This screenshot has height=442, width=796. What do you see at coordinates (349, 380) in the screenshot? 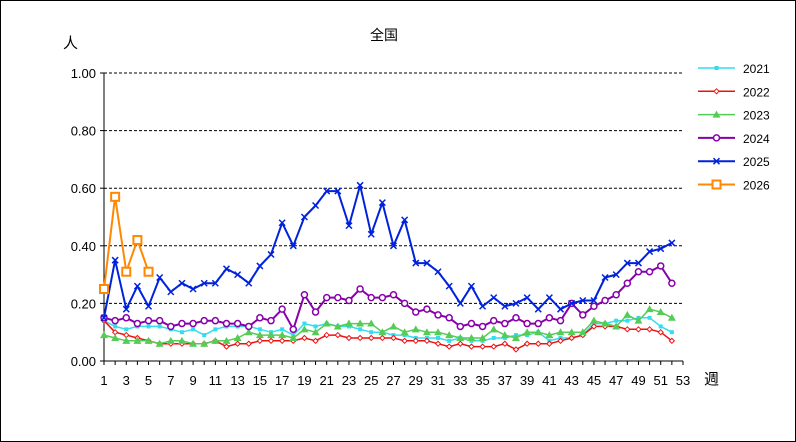
I see `x-tick-label: 23` at bounding box center [349, 380].